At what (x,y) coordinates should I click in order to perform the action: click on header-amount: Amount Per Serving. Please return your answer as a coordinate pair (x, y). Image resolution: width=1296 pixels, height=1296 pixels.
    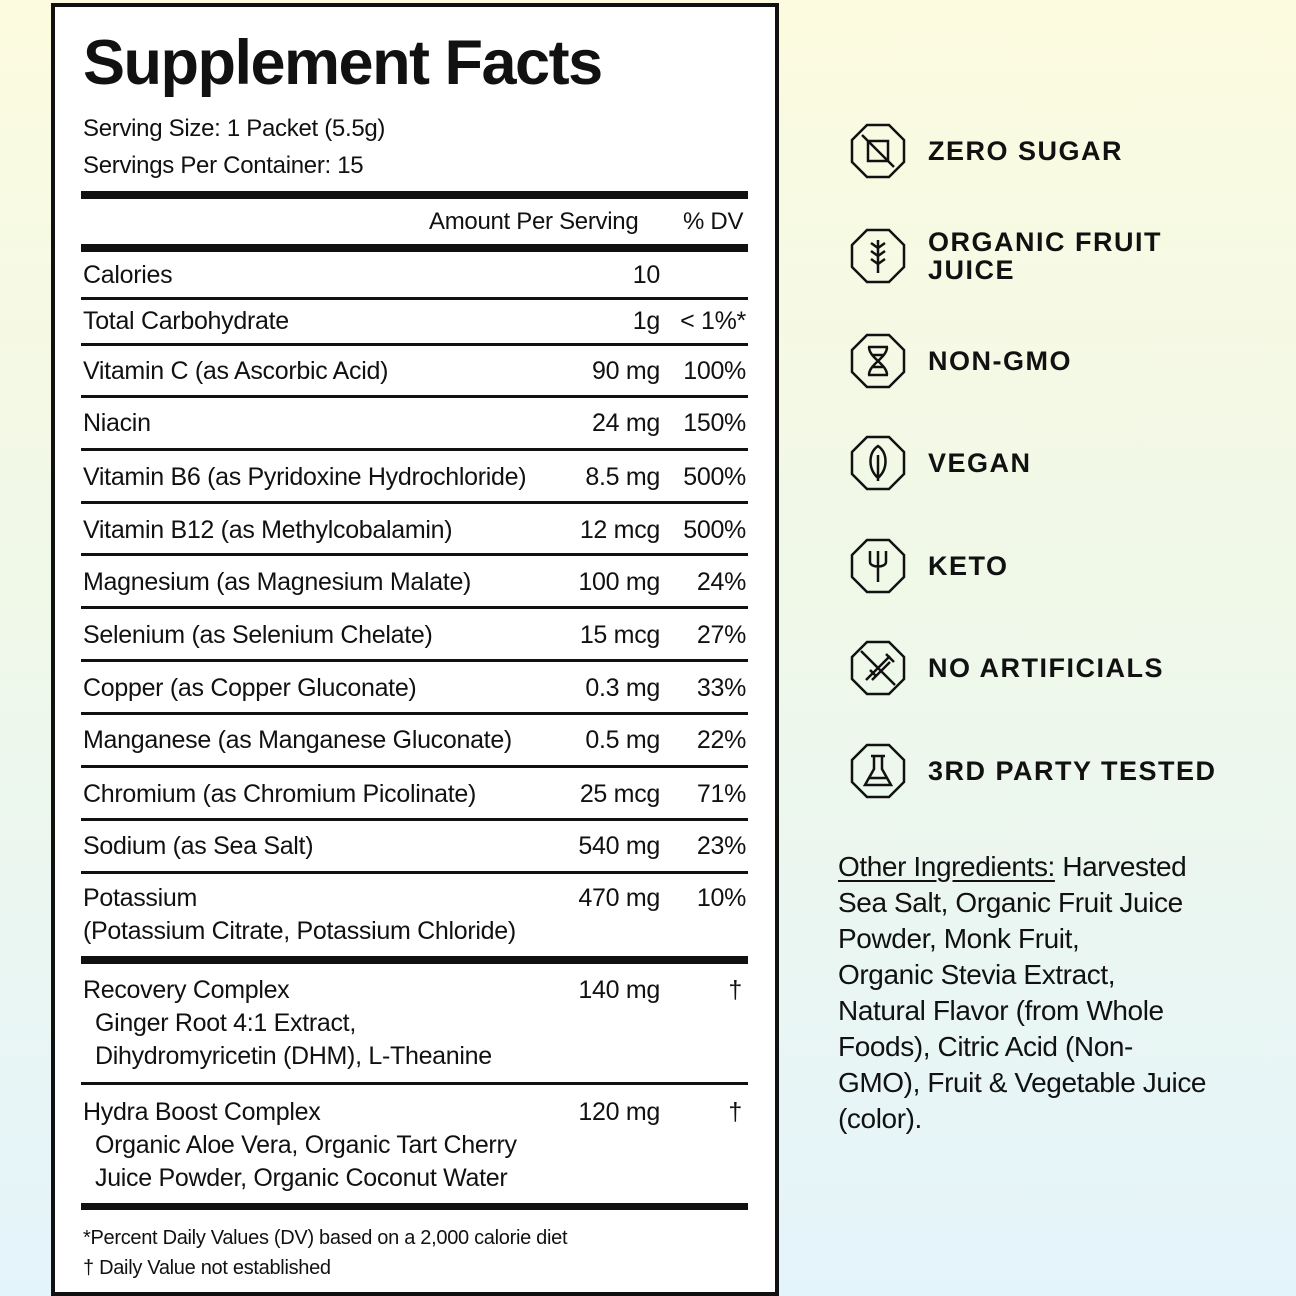
    Looking at the image, I should click on (534, 221).